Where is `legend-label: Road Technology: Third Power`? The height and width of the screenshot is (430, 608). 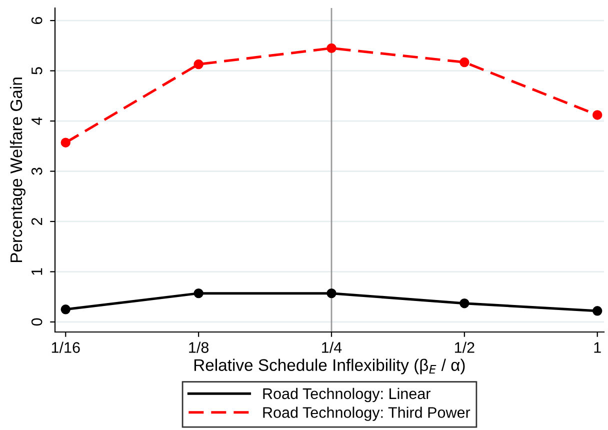
legend-label: Road Technology: Third Power is located at coordinates (366, 413).